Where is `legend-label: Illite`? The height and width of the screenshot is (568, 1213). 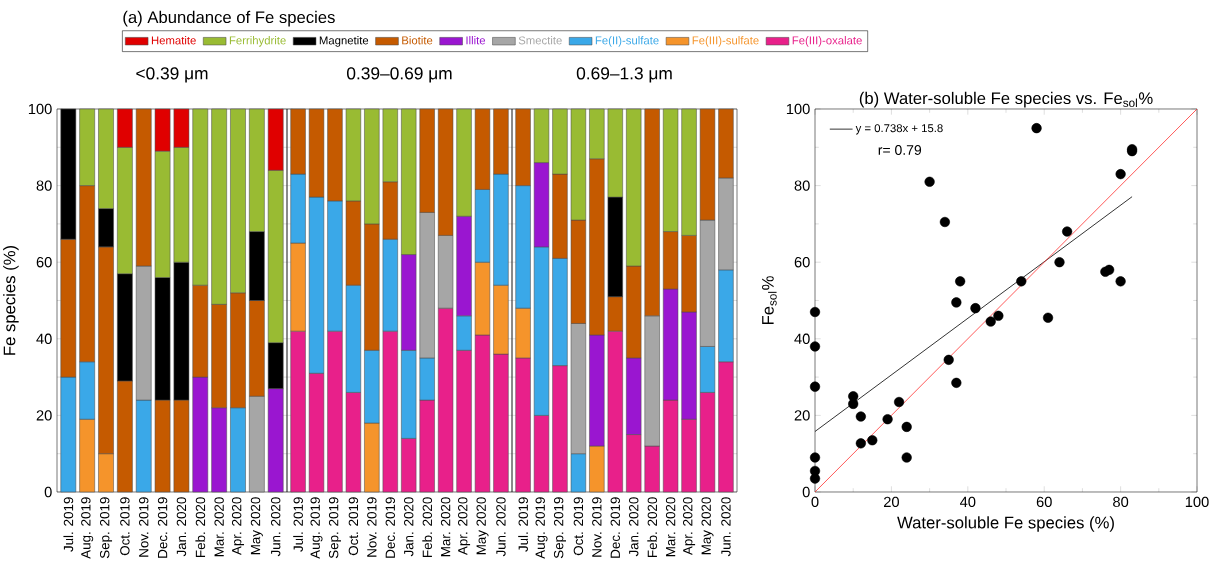
legend-label: Illite is located at coordinates (476, 40).